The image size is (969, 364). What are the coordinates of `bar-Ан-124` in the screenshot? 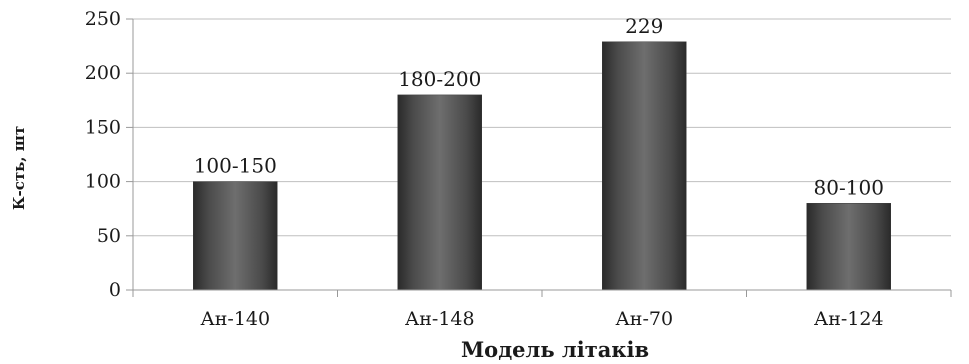 It's located at (848, 247).